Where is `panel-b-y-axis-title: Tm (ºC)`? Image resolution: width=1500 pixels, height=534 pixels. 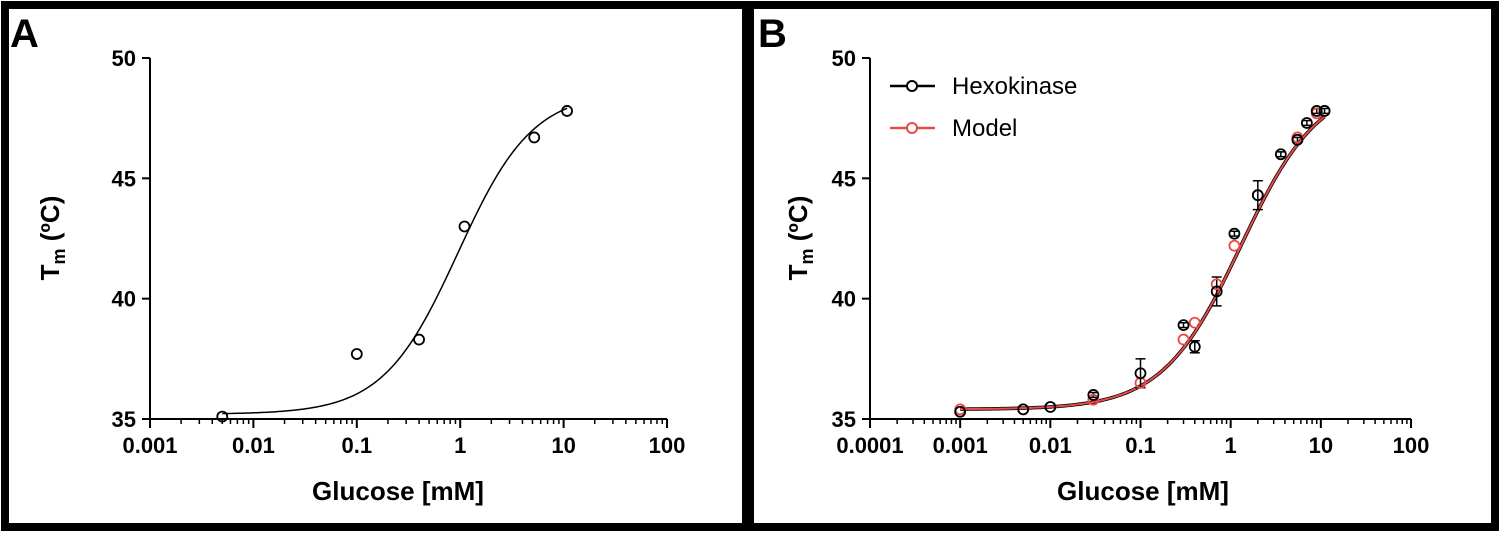
panel-b-y-axis-title: Tm (ºC) is located at coordinates (800, 238).